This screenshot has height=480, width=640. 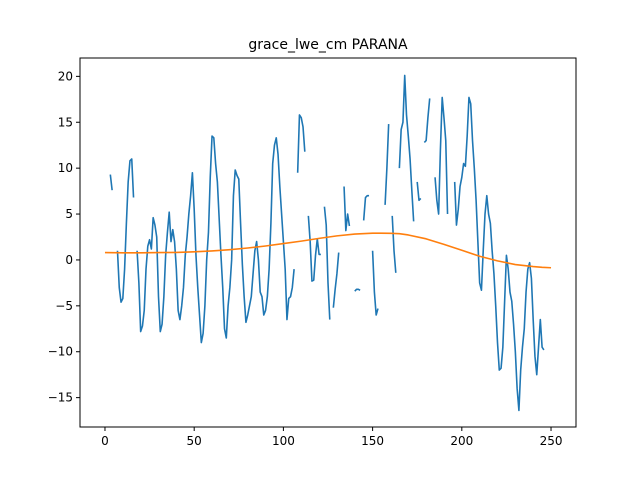 What do you see at coordinates (461, 441) in the screenshot?
I see `x-tick-label: 200` at bounding box center [461, 441].